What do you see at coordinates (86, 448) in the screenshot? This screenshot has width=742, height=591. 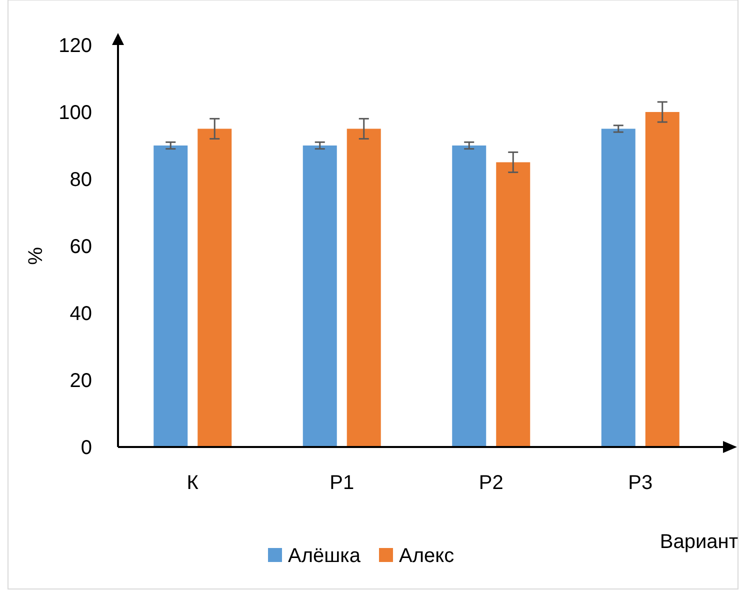 I see `y-tick-label: 0` at bounding box center [86, 448].